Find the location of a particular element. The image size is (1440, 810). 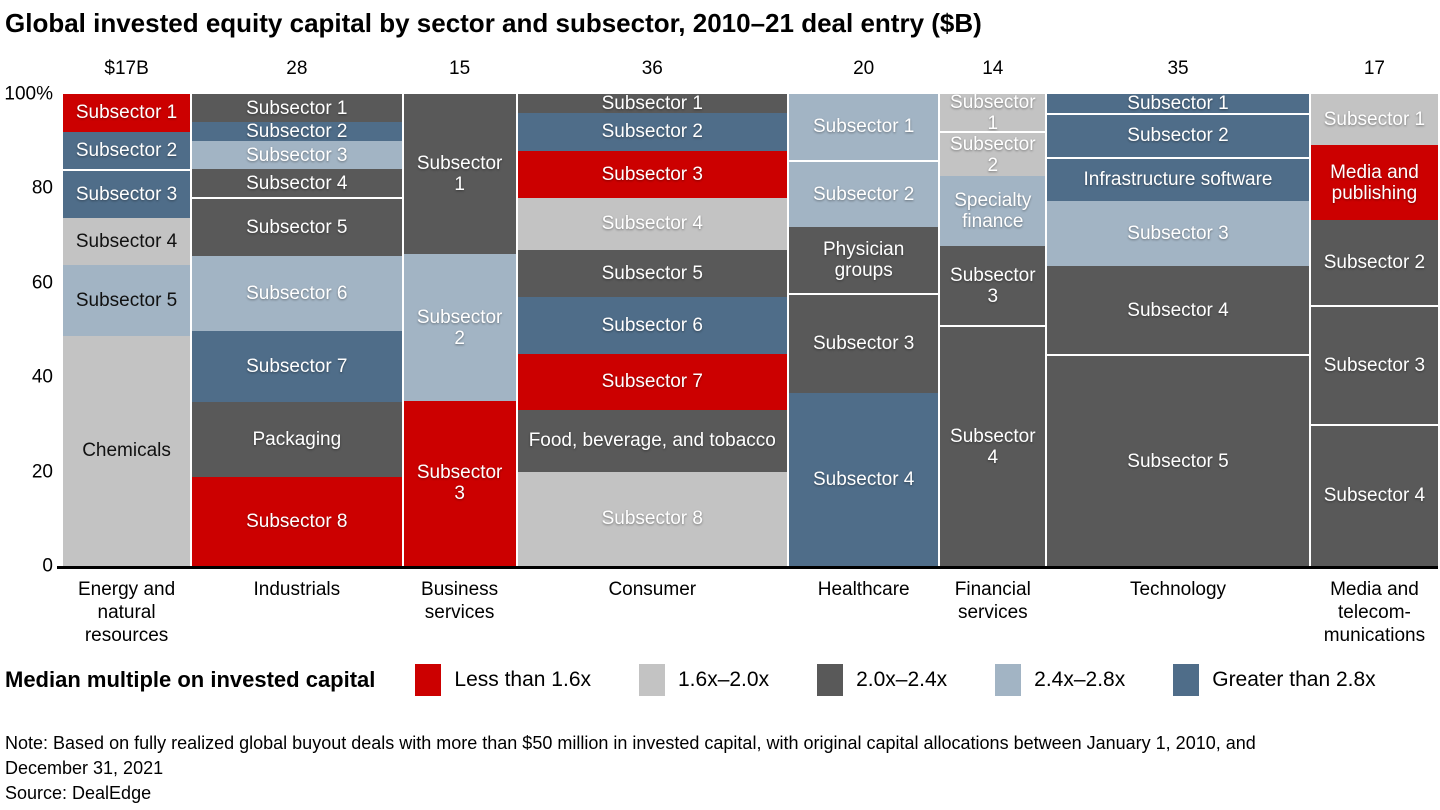

column-total-consumer: 36 is located at coordinates (652, 68).